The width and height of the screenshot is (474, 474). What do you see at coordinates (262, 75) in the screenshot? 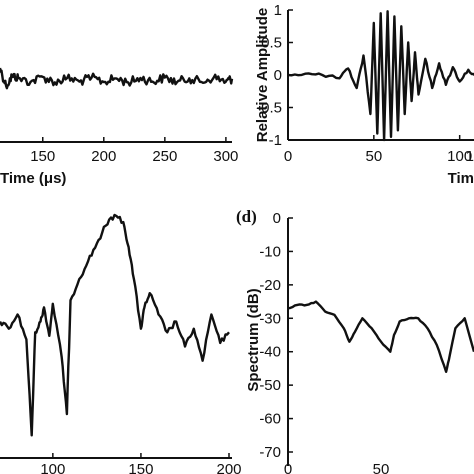
I see `y-axis-label: Relative Amplitude` at bounding box center [262, 75].